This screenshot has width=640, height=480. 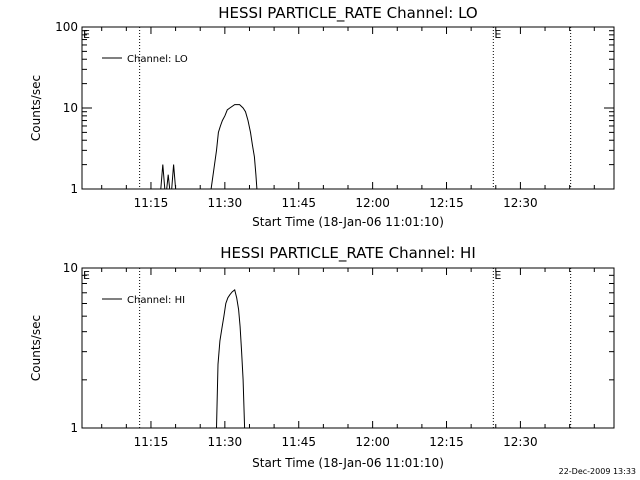 What do you see at coordinates (597, 471) in the screenshot?
I see `footer-timestamp: 22-Dec-2009 13:33` at bounding box center [597, 471].